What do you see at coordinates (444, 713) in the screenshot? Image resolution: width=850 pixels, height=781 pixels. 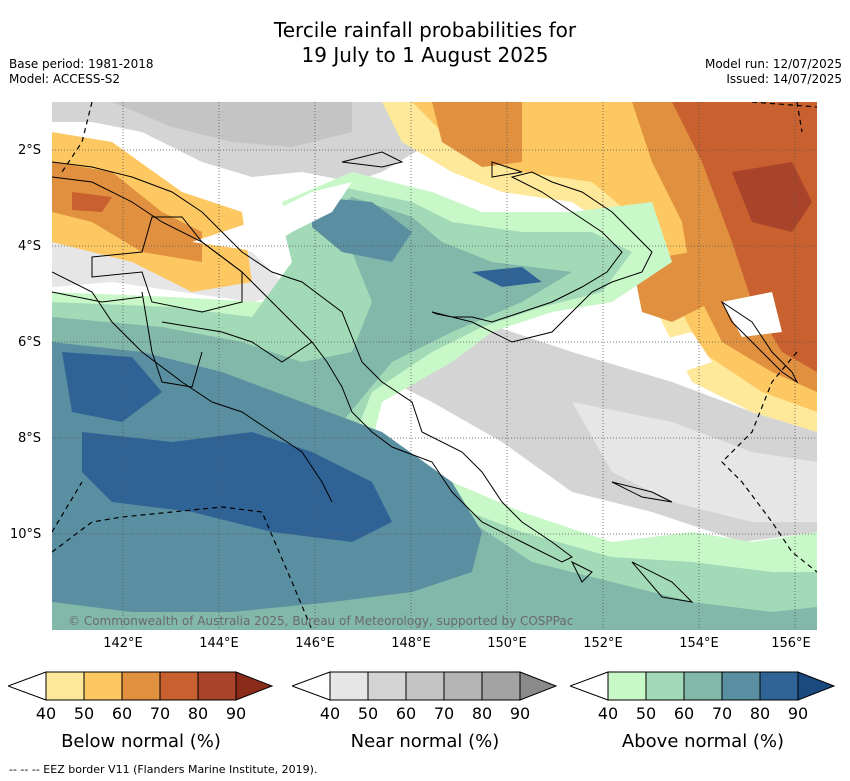 I see `cb-near-tick-70: 70` at bounding box center [444, 713].